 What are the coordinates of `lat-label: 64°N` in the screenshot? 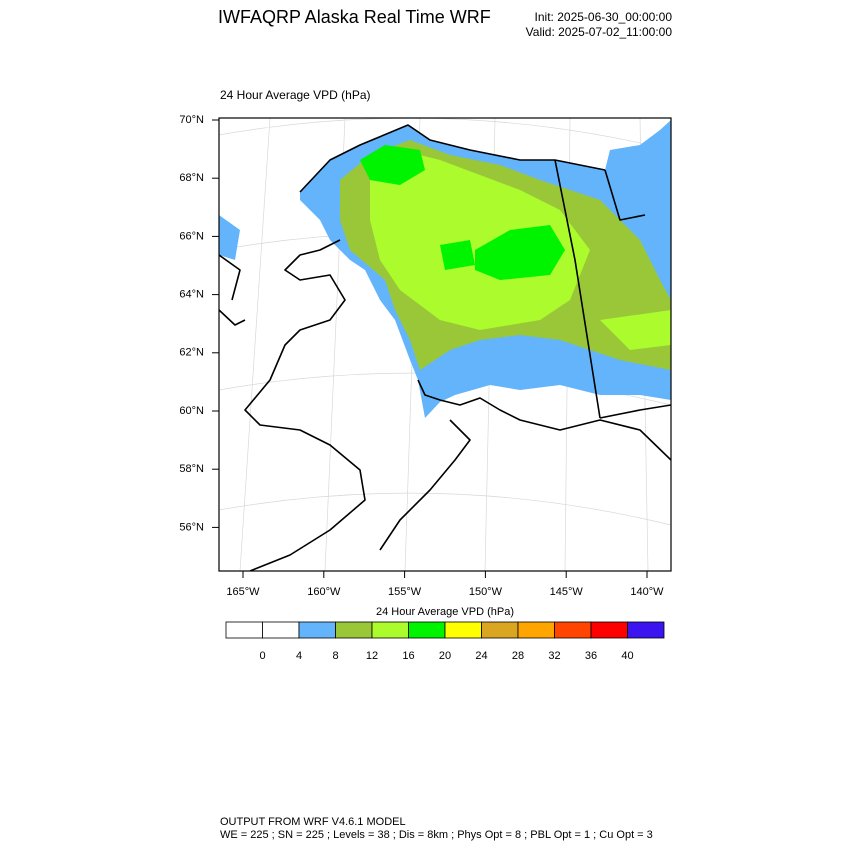 It's located at (191, 295).